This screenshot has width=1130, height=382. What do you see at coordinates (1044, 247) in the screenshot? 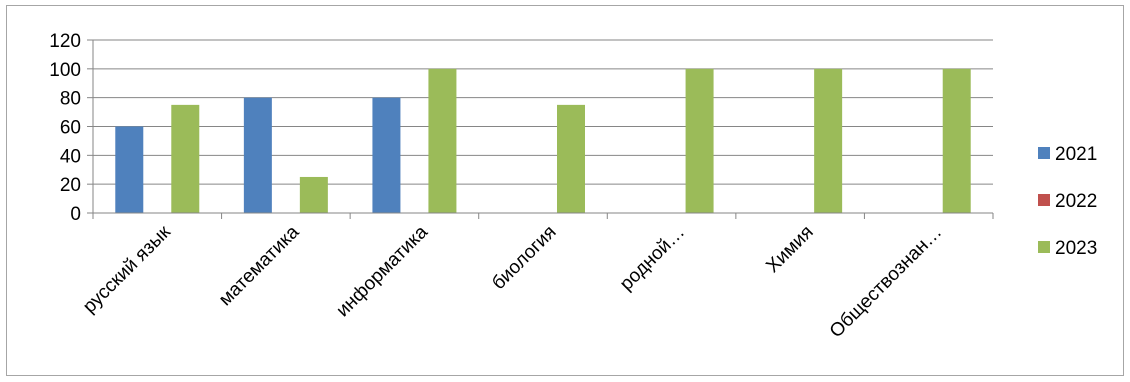
I see `legend-swatch-2023` at bounding box center [1044, 247].